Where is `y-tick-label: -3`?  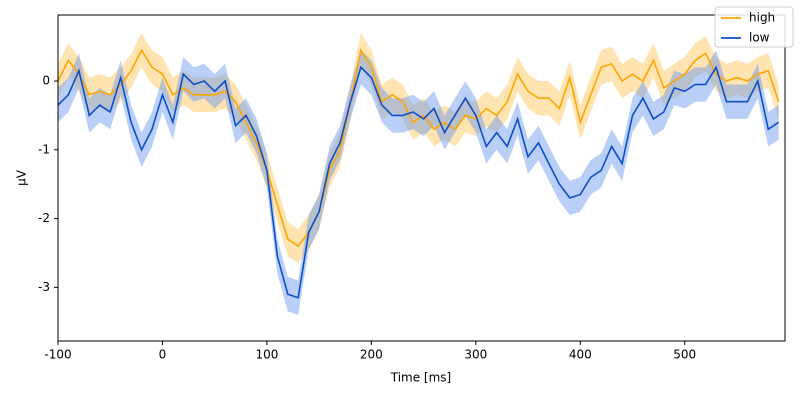
y-tick-label: -3 is located at coordinates (44, 287).